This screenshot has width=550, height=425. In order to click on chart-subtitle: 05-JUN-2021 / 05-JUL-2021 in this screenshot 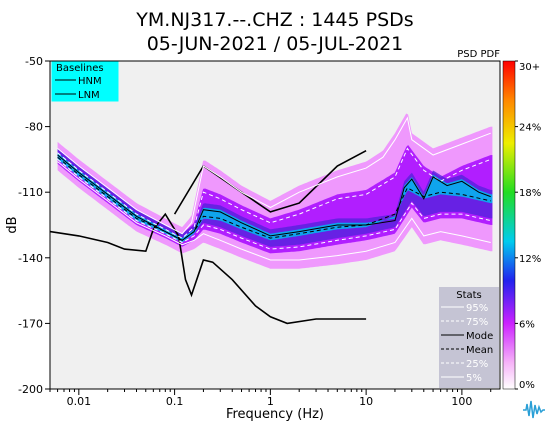, I will do `click(275, 44)`.